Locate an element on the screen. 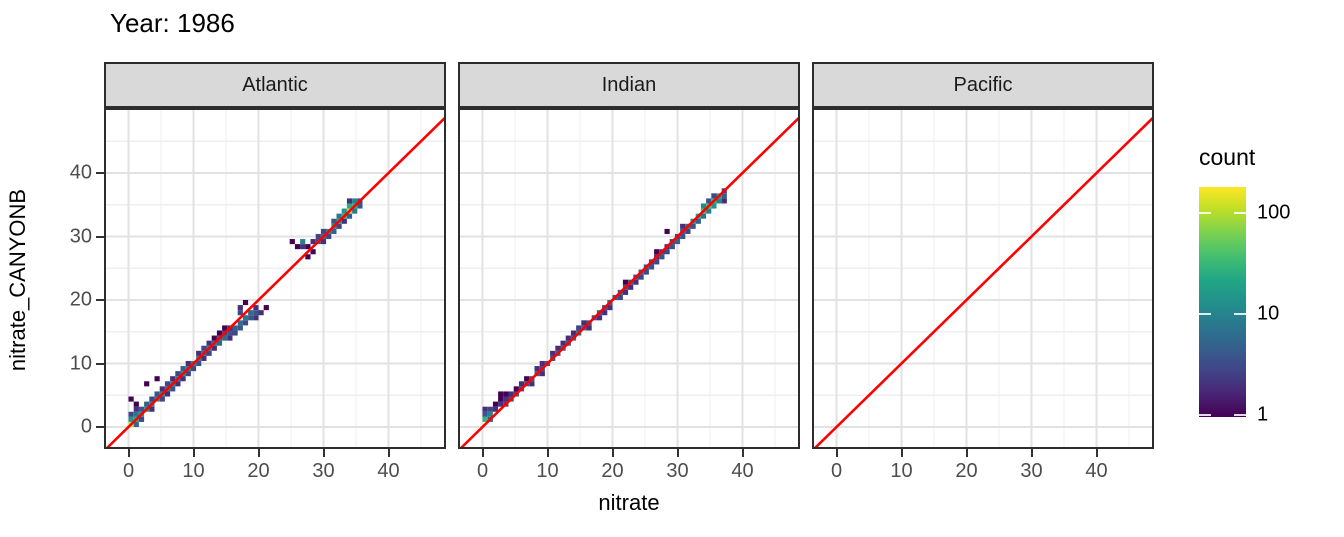  legend-tick-label: 1 is located at coordinates (1263, 414).